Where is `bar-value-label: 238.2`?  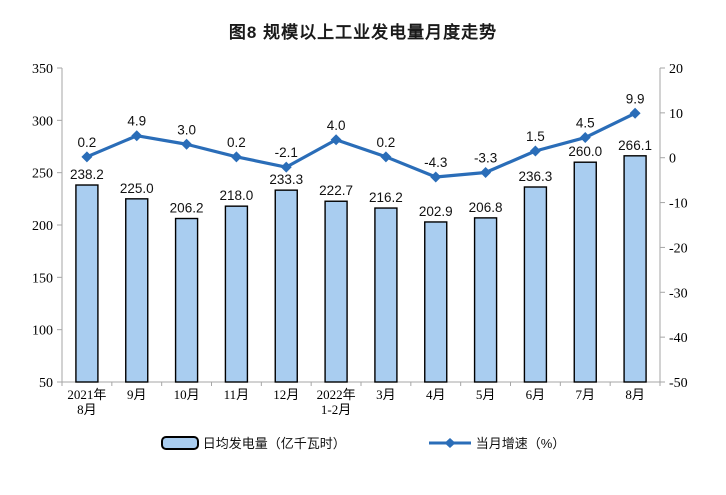 bar-value-label: 238.2 is located at coordinates (87, 174).